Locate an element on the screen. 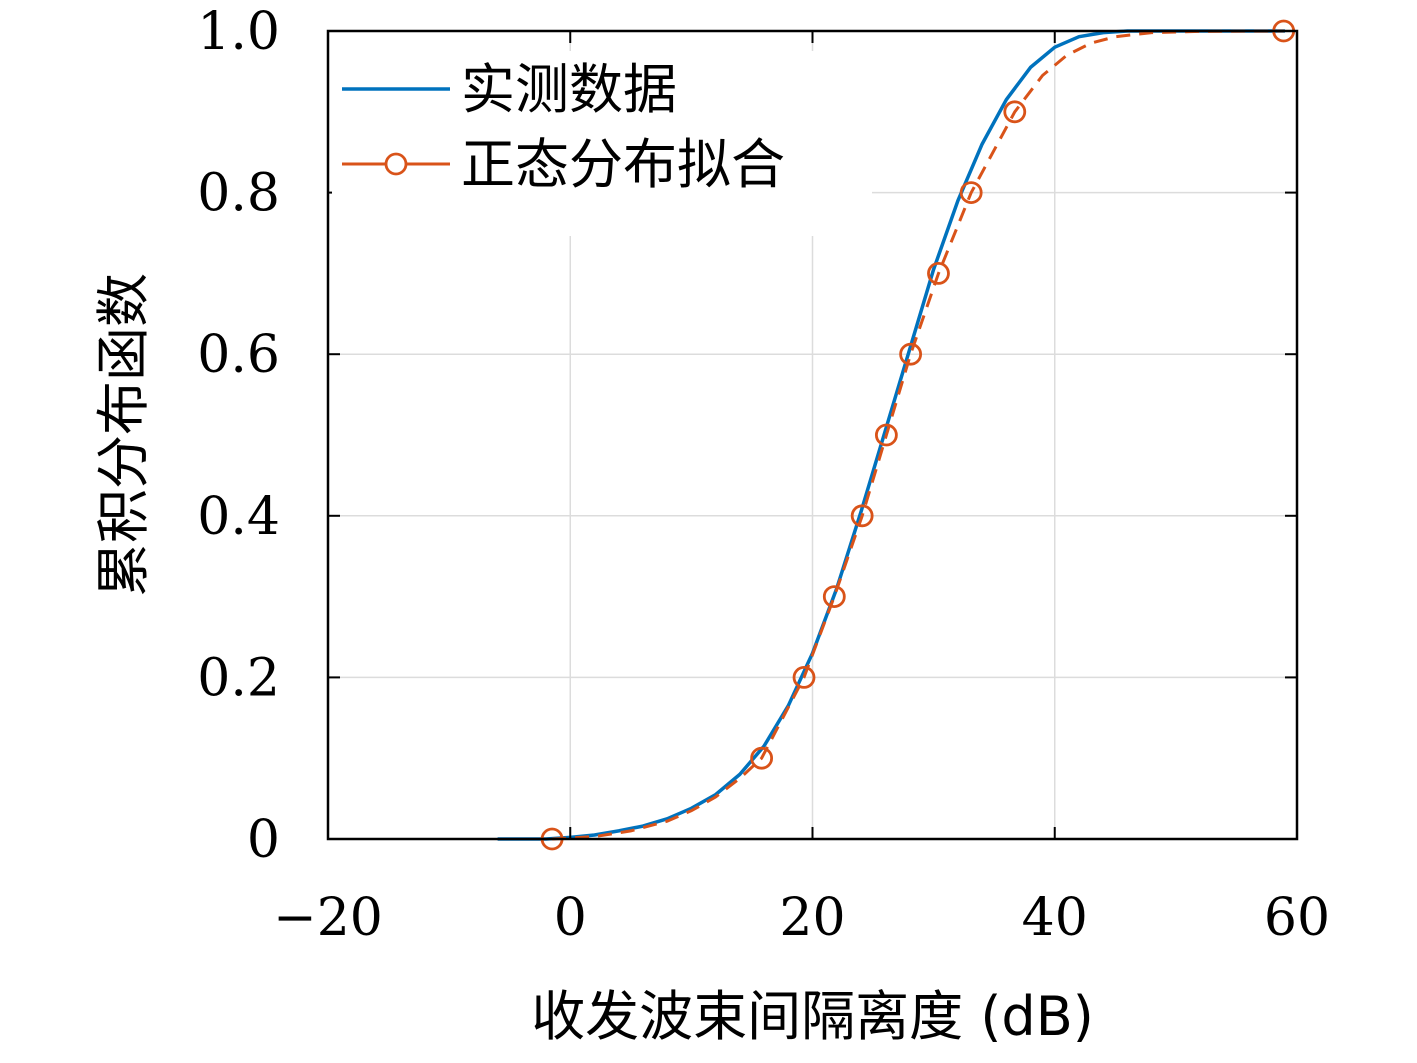 Image resolution: width=1417 pixels, height=1063 pixels. x-tick-label: −20 is located at coordinates (328, 918).